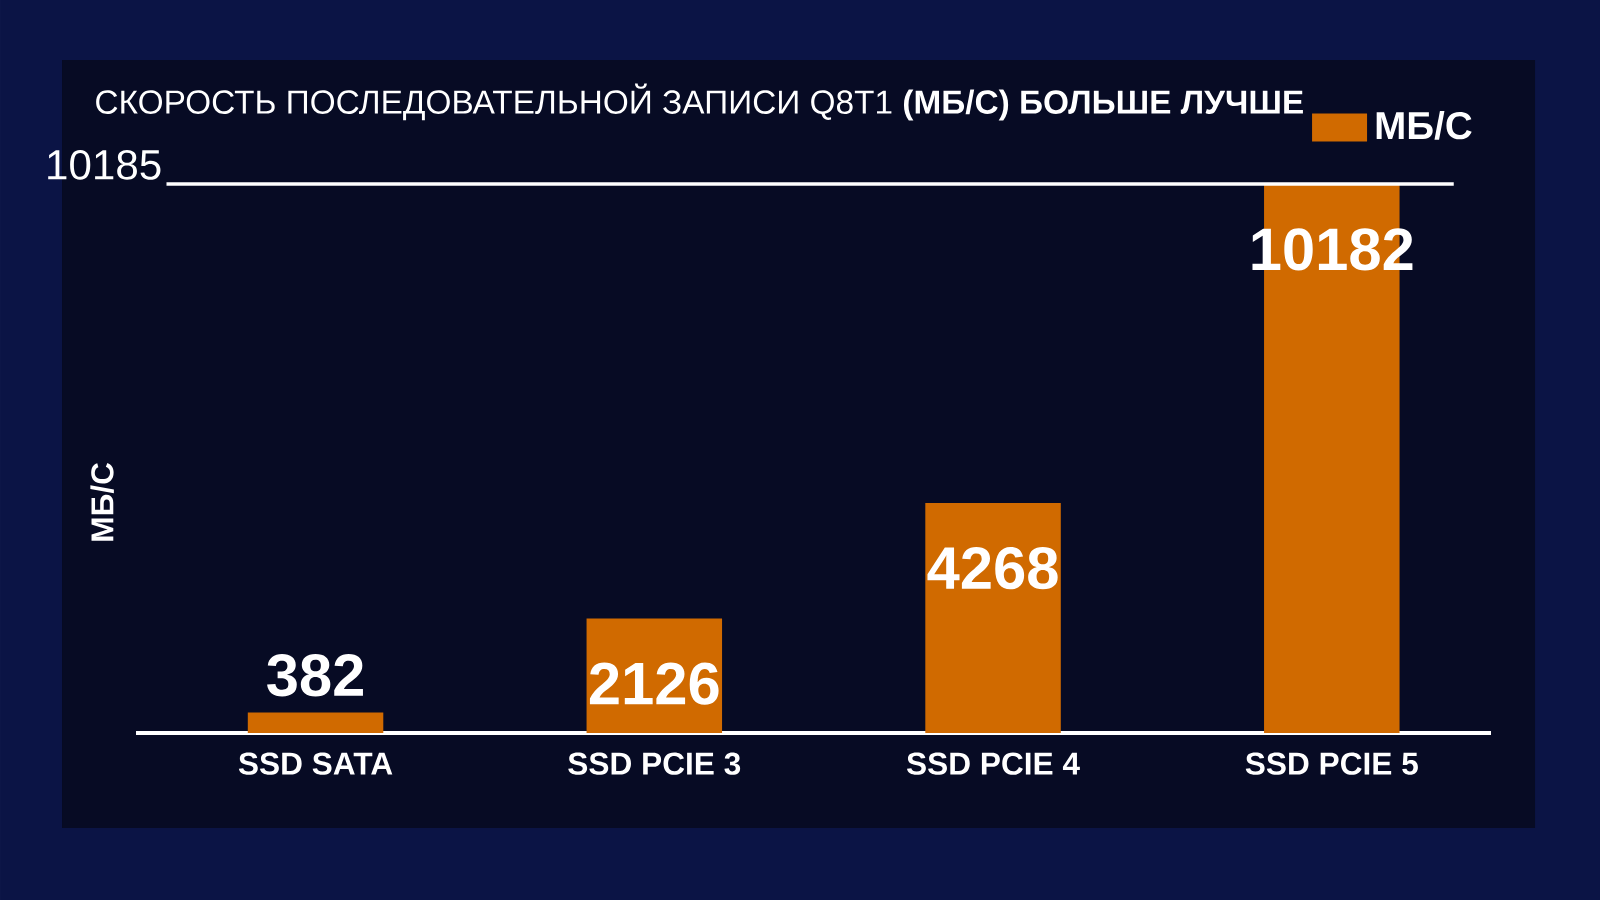 The height and width of the screenshot is (900, 1600). Describe the element at coordinates (315, 763) in the screenshot. I see `x-tick-label: SSD SATA` at that location.